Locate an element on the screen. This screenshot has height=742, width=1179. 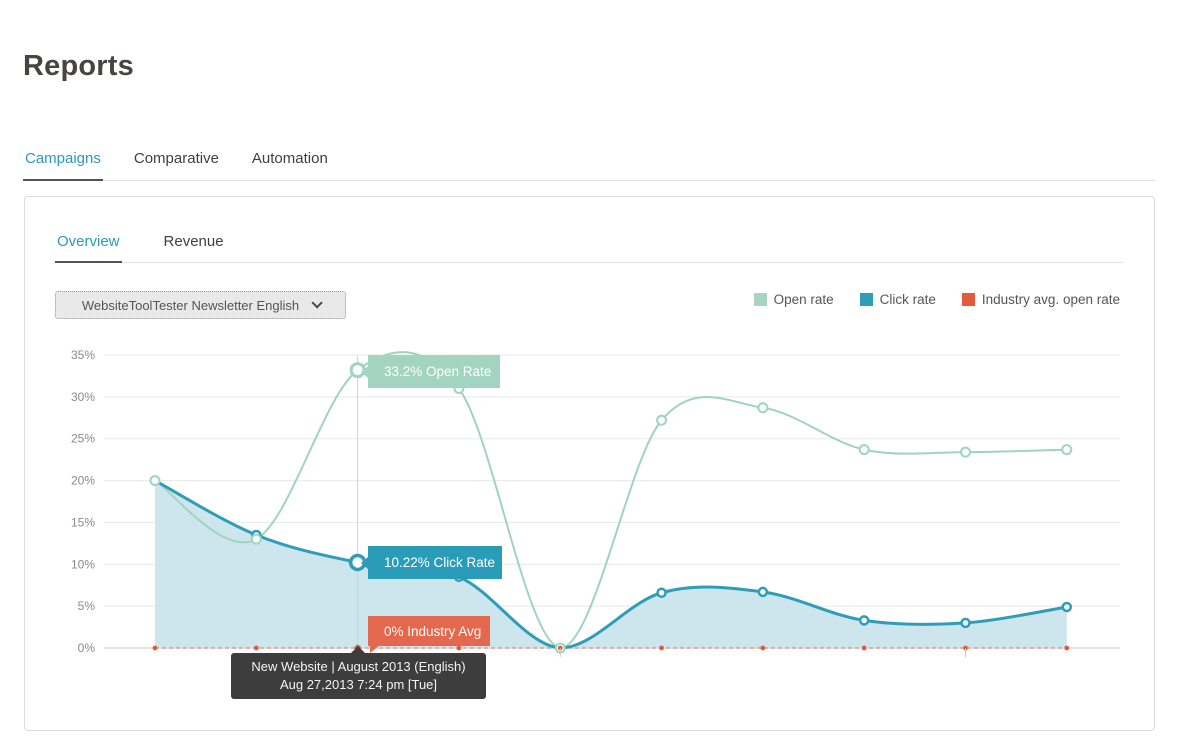
report-type-tabs: Campaigns Comparative Automation is located at coordinates (589, 164).